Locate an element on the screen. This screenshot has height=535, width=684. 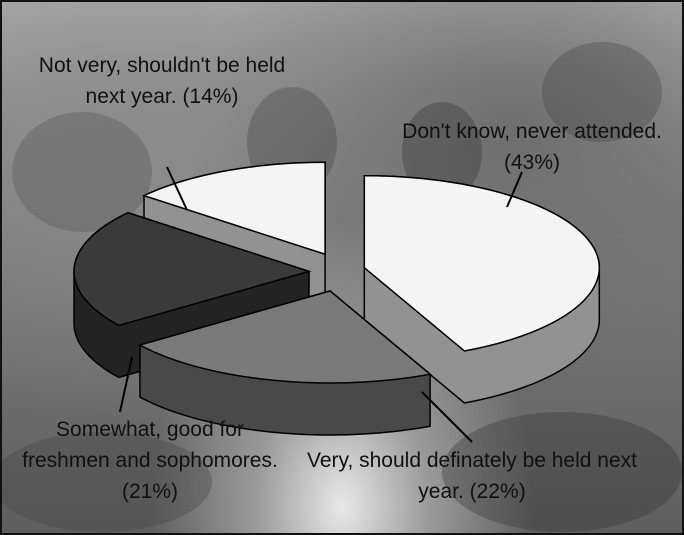
category-label: Not very, shouldn't be held next year. is located at coordinates (162, 81).